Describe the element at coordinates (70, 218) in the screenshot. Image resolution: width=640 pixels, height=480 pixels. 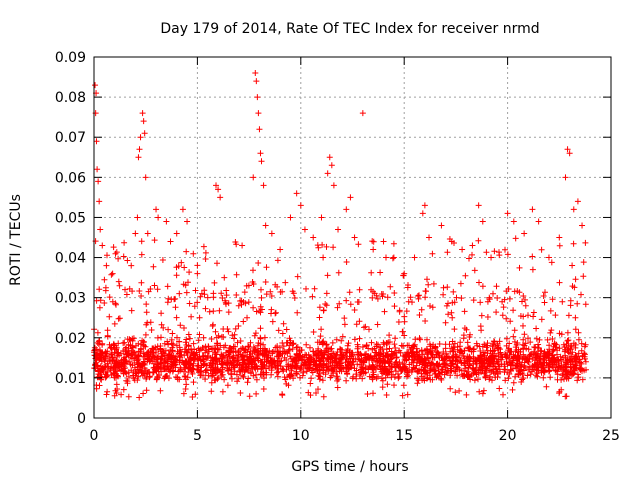
I see `y-tick-label: 0.05` at that location.